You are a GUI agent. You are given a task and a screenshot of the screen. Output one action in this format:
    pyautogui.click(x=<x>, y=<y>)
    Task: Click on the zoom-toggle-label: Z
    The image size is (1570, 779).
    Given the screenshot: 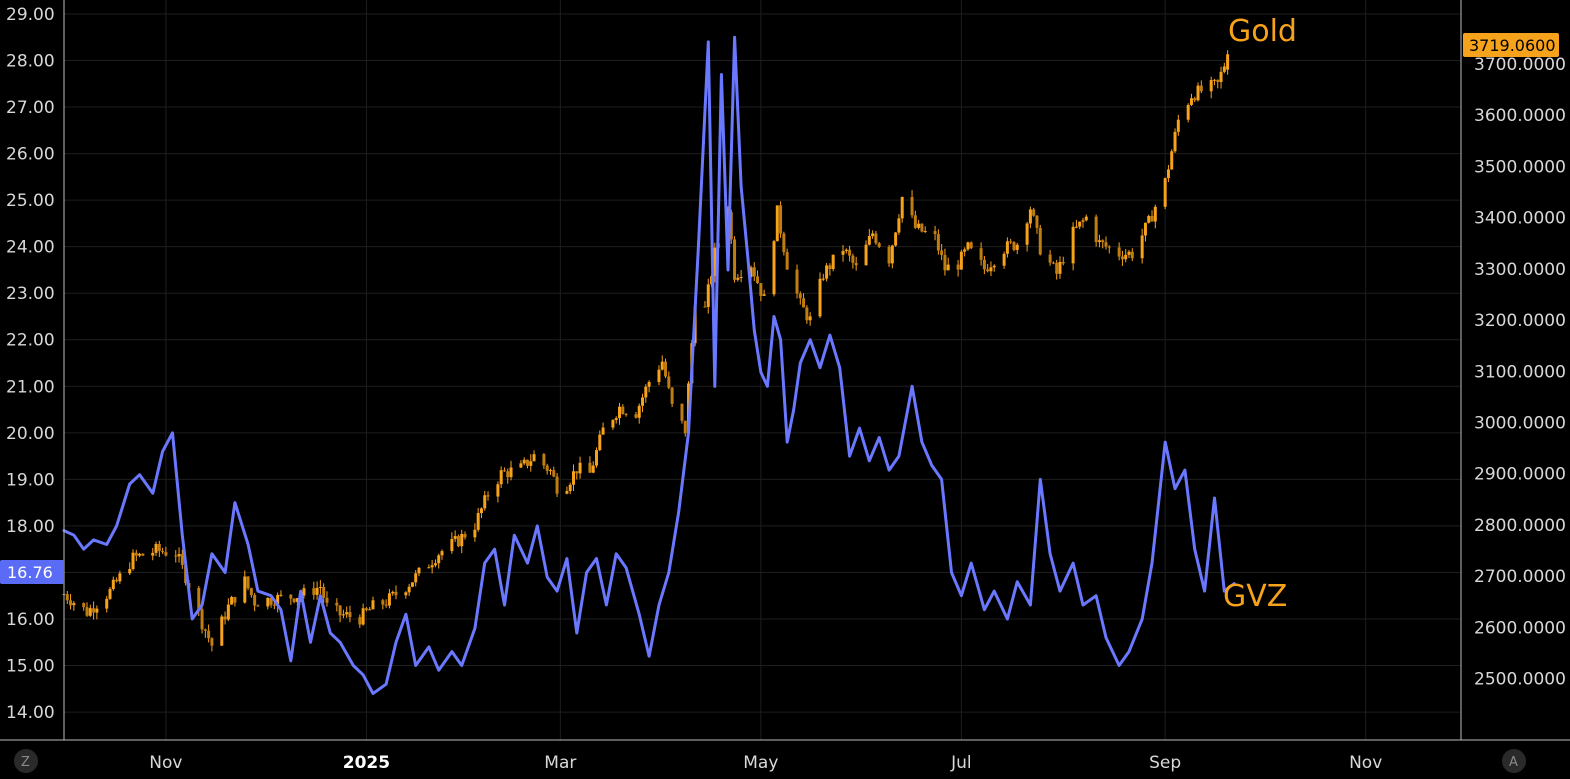 What is the action you would take?
    pyautogui.click(x=25, y=762)
    